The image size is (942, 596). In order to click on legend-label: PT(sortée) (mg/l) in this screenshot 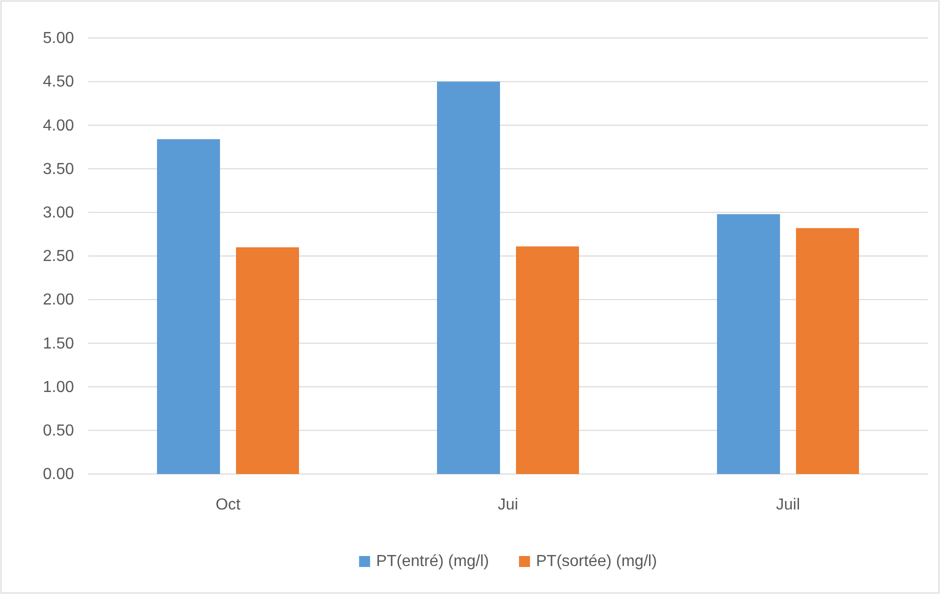, I will do `click(596, 561)`.